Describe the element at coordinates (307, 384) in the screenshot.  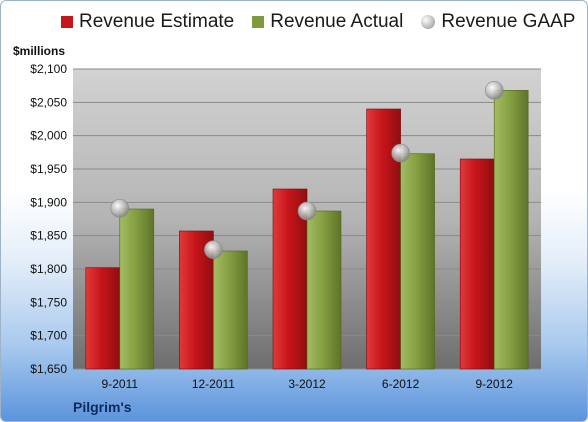
I see `x-tick-label: 3-2012` at that location.